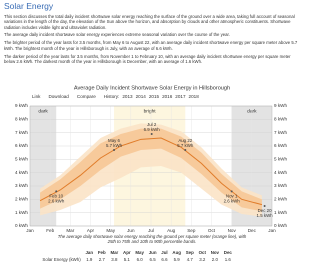 The width and height of the screenshot is (320, 270). I want to click on history-year: 2014, so click(141, 96).